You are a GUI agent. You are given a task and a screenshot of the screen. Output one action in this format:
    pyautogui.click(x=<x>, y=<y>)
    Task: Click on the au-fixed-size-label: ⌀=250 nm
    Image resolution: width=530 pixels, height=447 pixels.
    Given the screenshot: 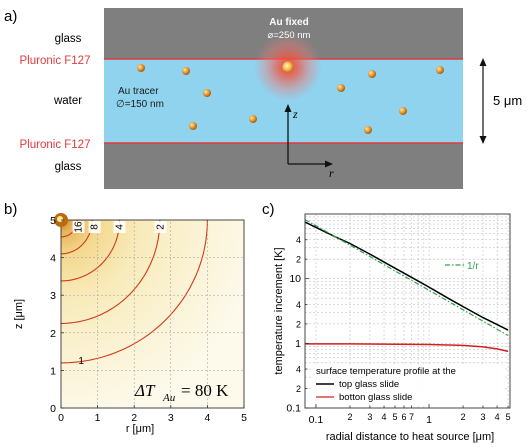 What is the action you would take?
    pyautogui.click(x=289, y=35)
    